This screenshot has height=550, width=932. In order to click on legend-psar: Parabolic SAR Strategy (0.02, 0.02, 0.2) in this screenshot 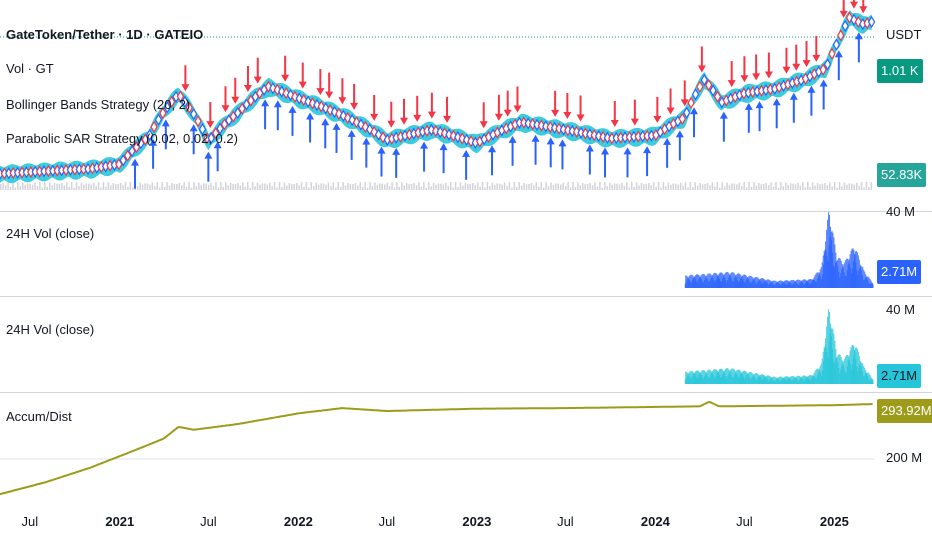, I will do `click(122, 138)`.